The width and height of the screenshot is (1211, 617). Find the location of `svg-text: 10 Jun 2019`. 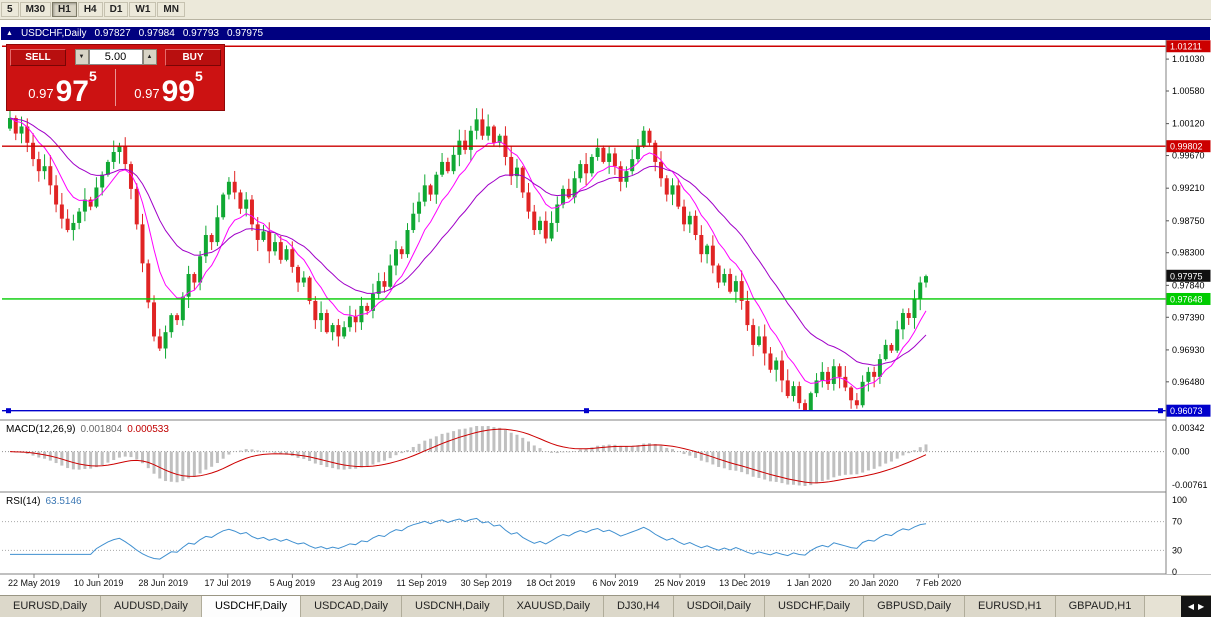

svg-text: 10 Jun 2019 is located at coordinates (99, 583).